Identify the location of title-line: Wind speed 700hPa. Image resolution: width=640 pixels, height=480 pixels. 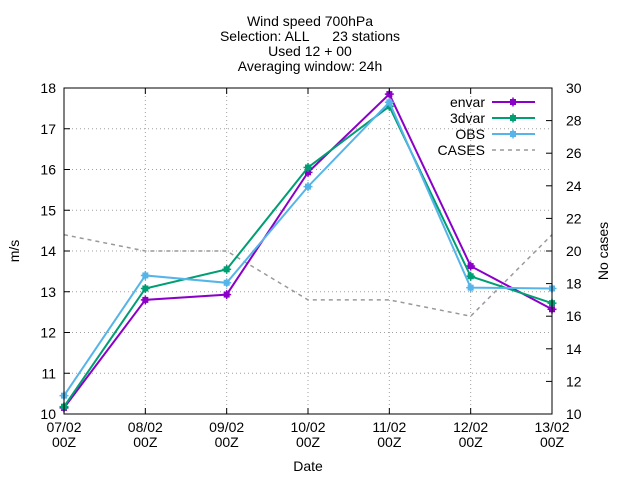
(310, 21).